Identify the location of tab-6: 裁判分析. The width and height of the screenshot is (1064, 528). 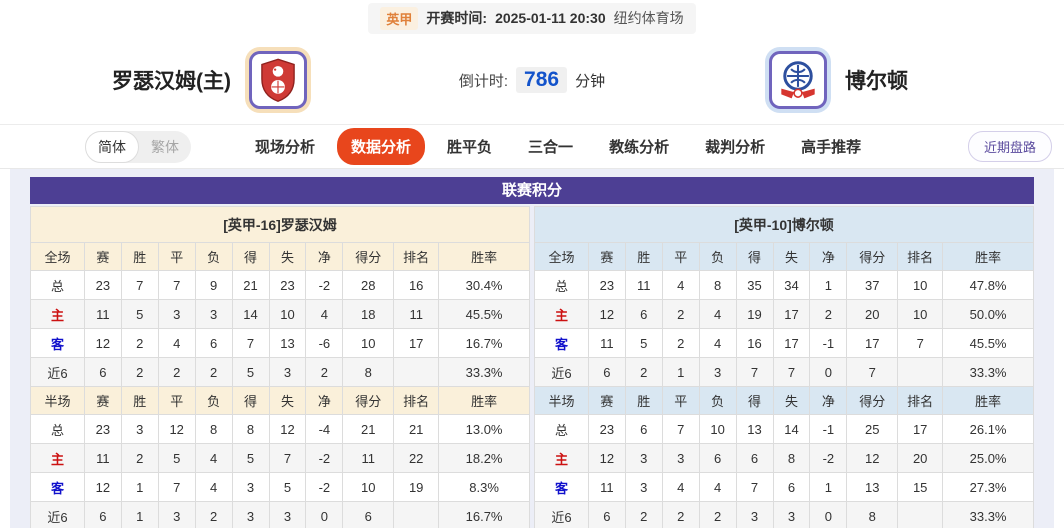
(735, 147).